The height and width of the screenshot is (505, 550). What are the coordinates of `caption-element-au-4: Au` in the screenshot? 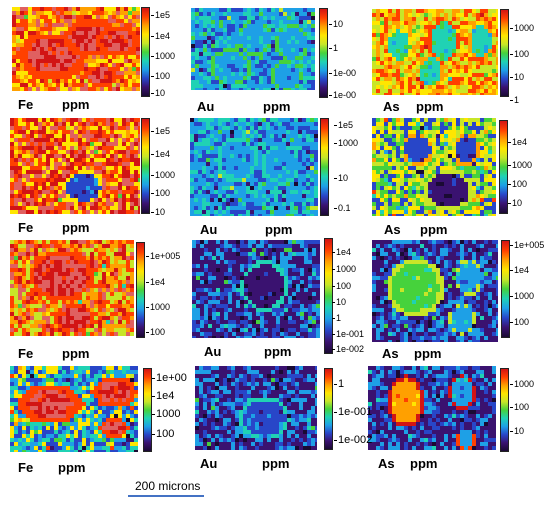 It's located at (209, 463).